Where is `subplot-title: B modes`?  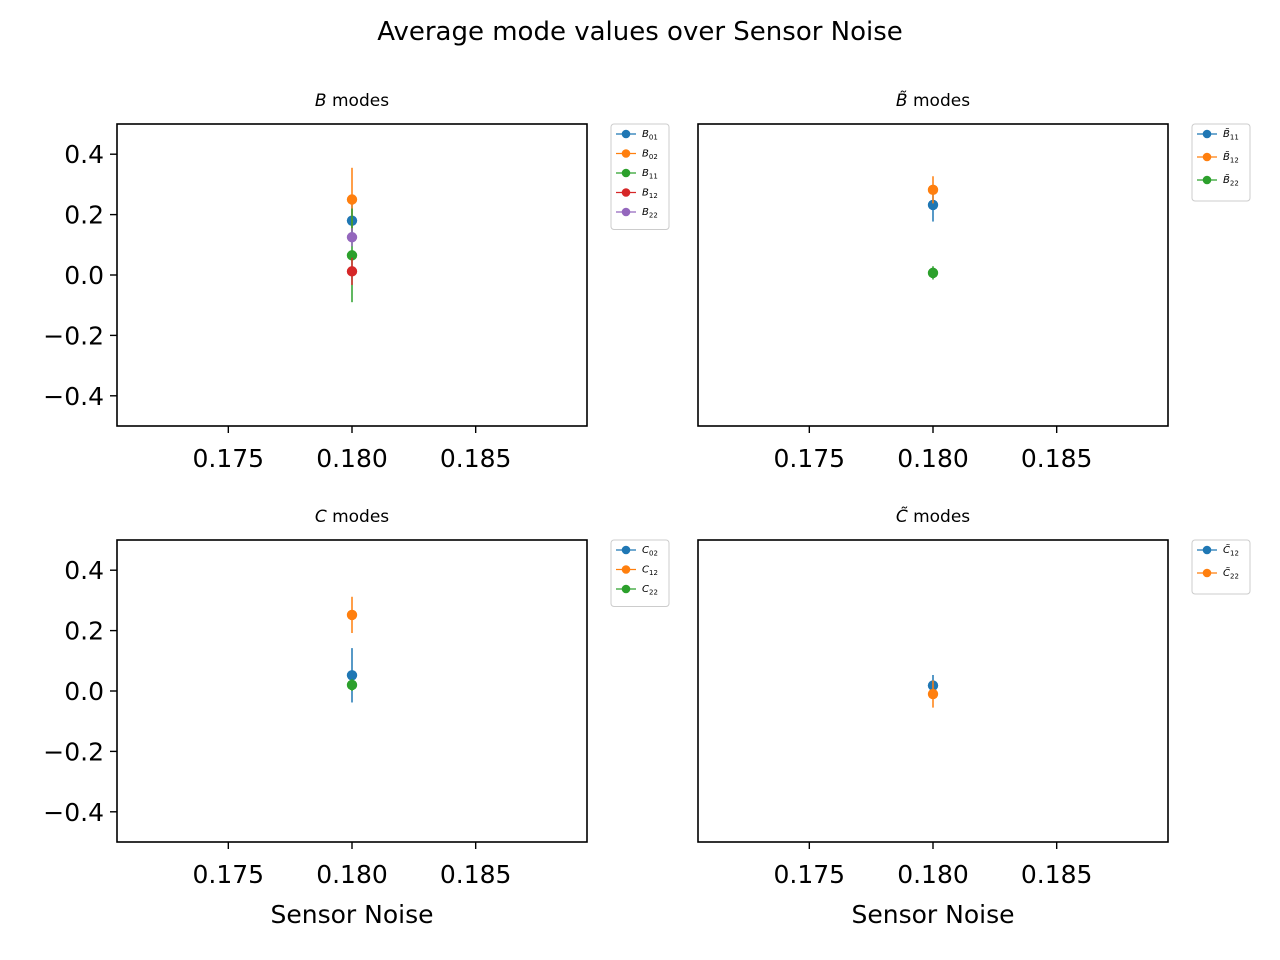
subplot-title: B modes is located at coordinates (352, 101).